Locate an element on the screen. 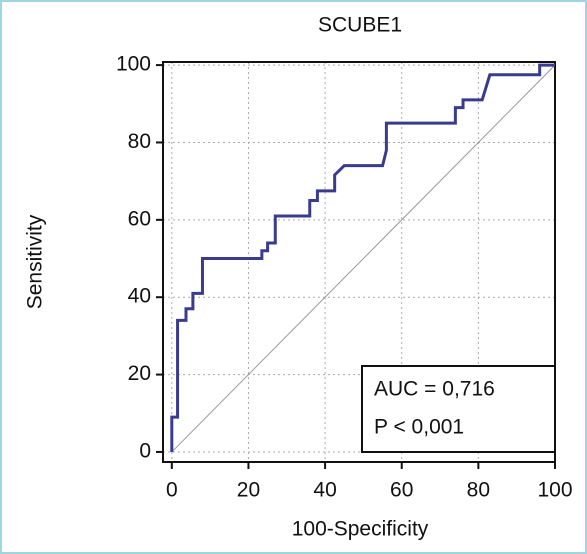 The image size is (587, 554). y-tick-label: 0 is located at coordinates (145, 450).